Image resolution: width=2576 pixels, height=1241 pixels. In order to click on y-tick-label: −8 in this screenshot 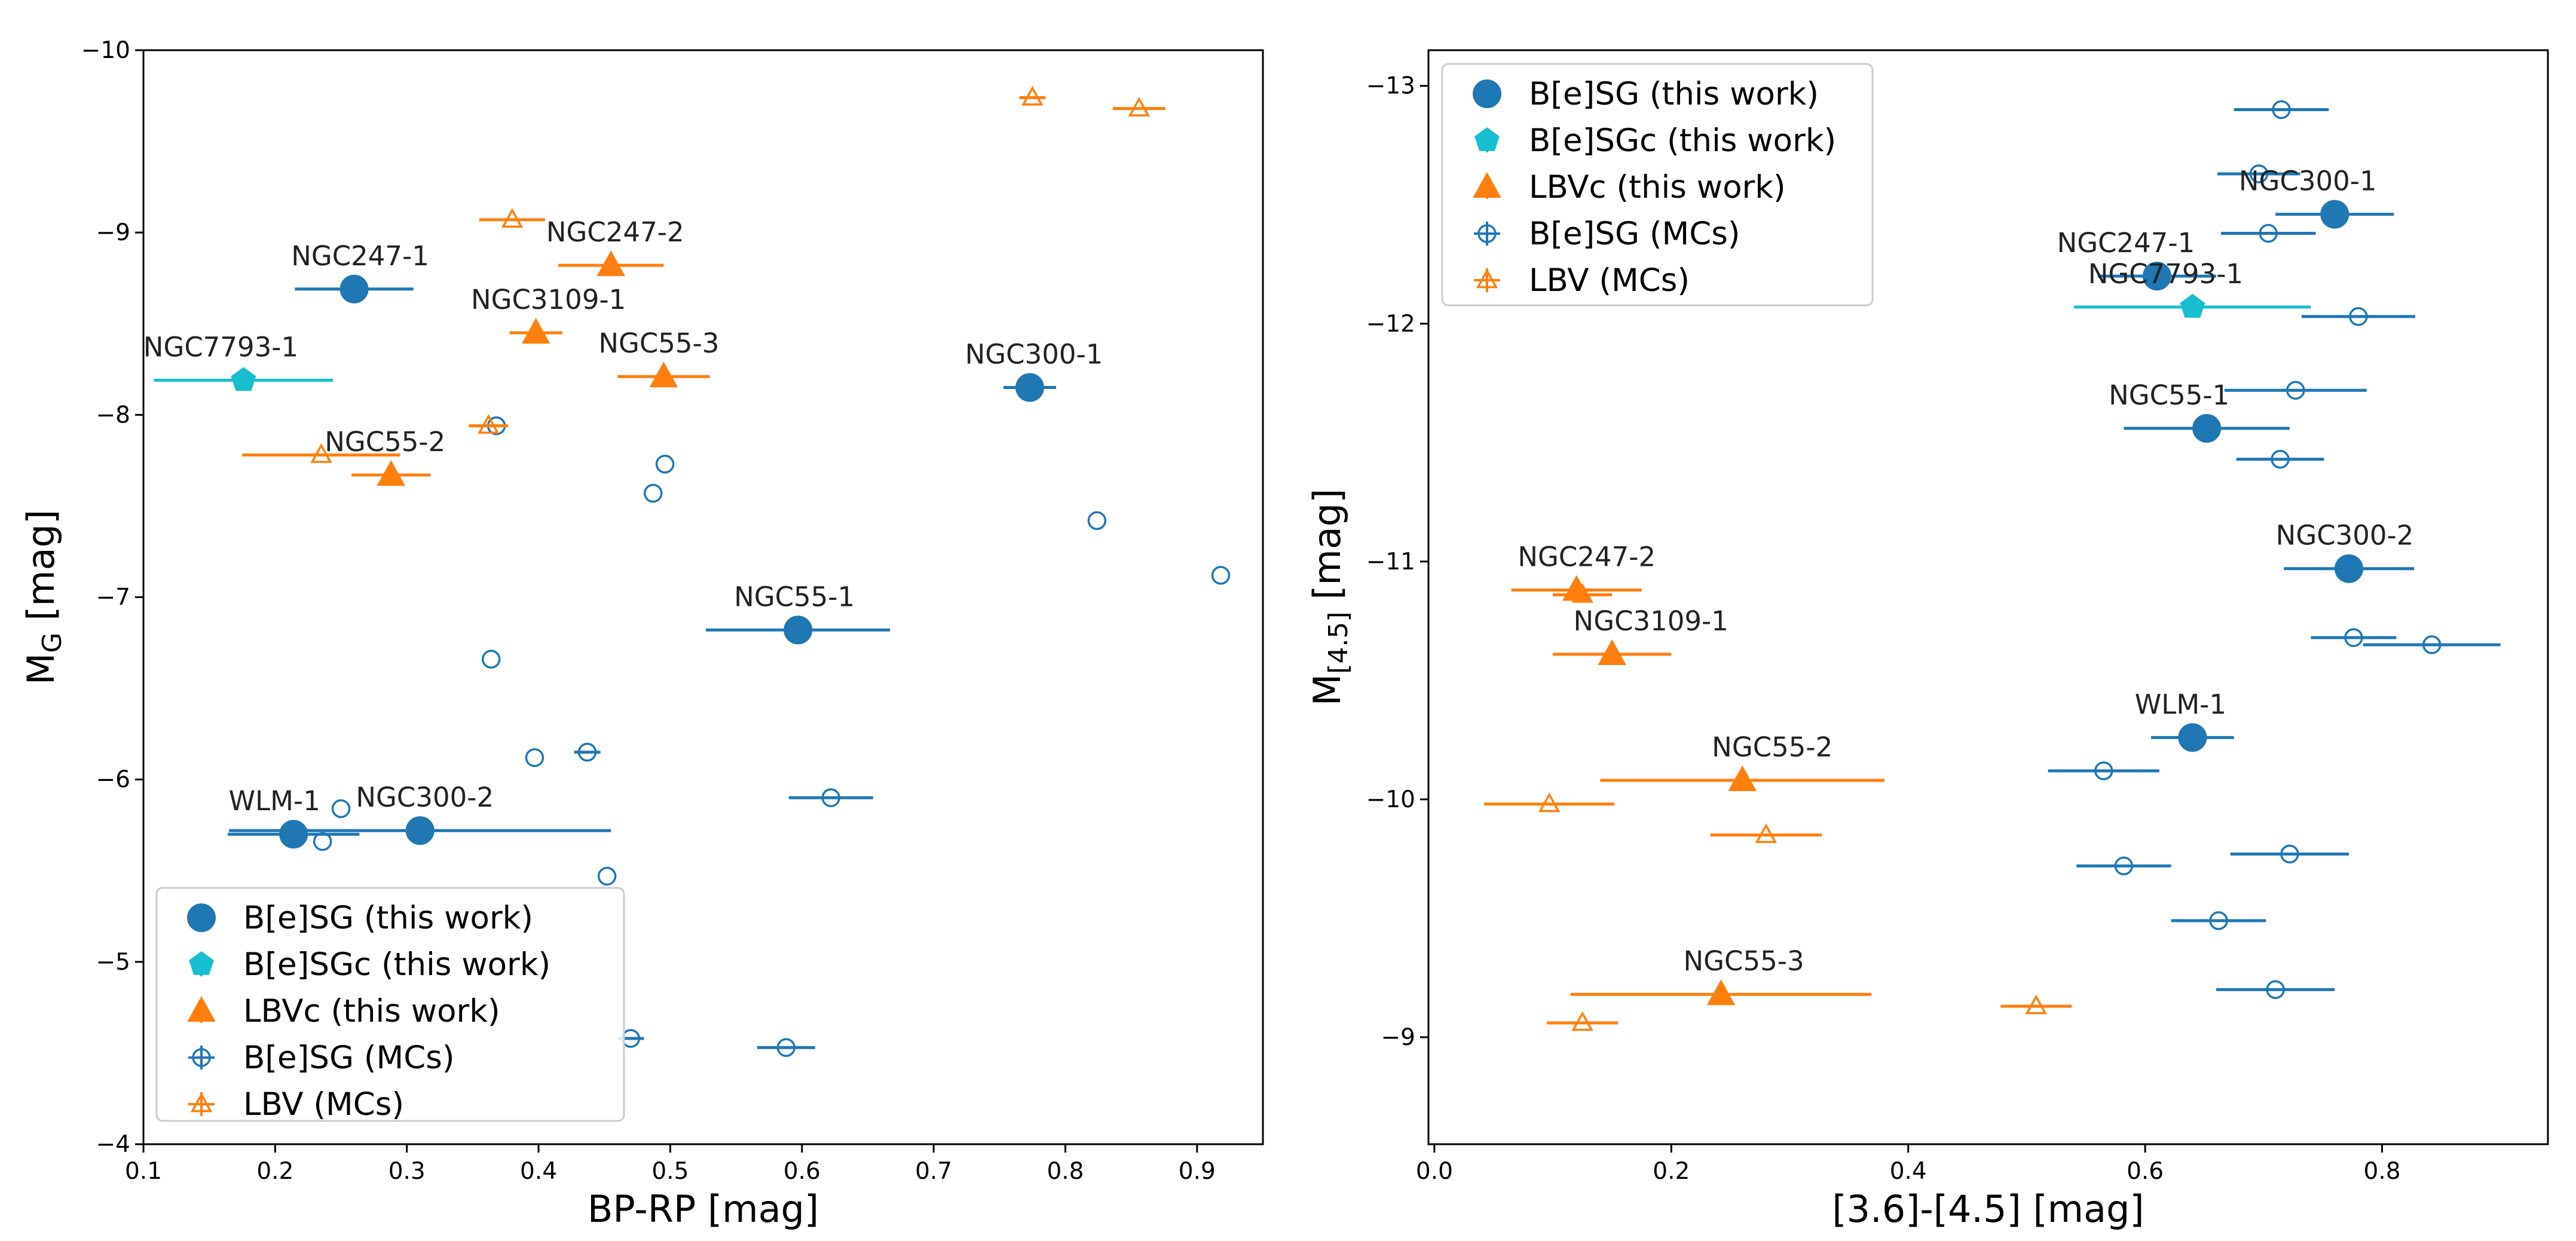, I will do `click(113, 415)`.